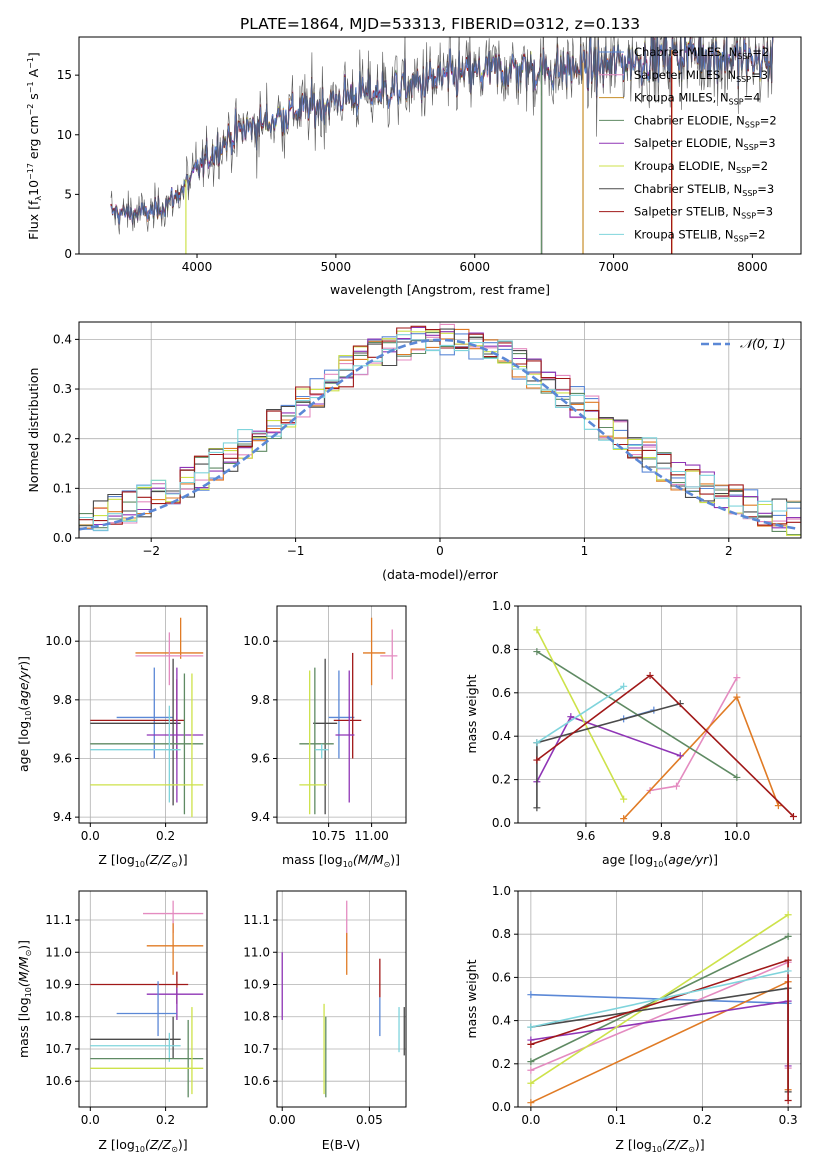  I want to click on mass-vs-z-y-label: mass [log10(M/M⊙)], so click(24, 999).